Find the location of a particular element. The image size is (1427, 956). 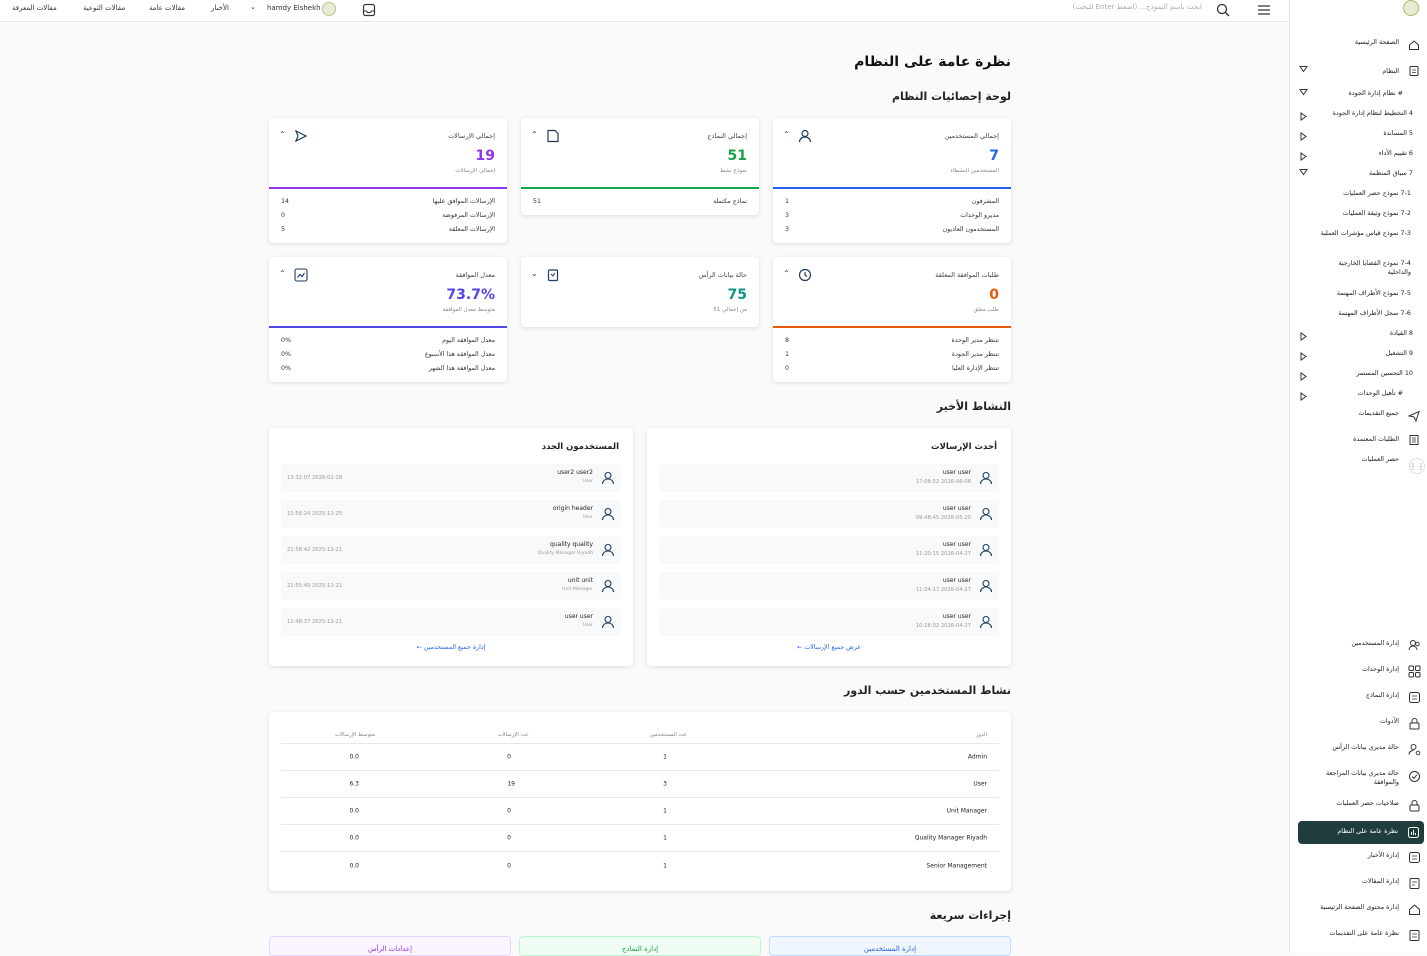

nav-news: الأخبار is located at coordinates (220, 8).